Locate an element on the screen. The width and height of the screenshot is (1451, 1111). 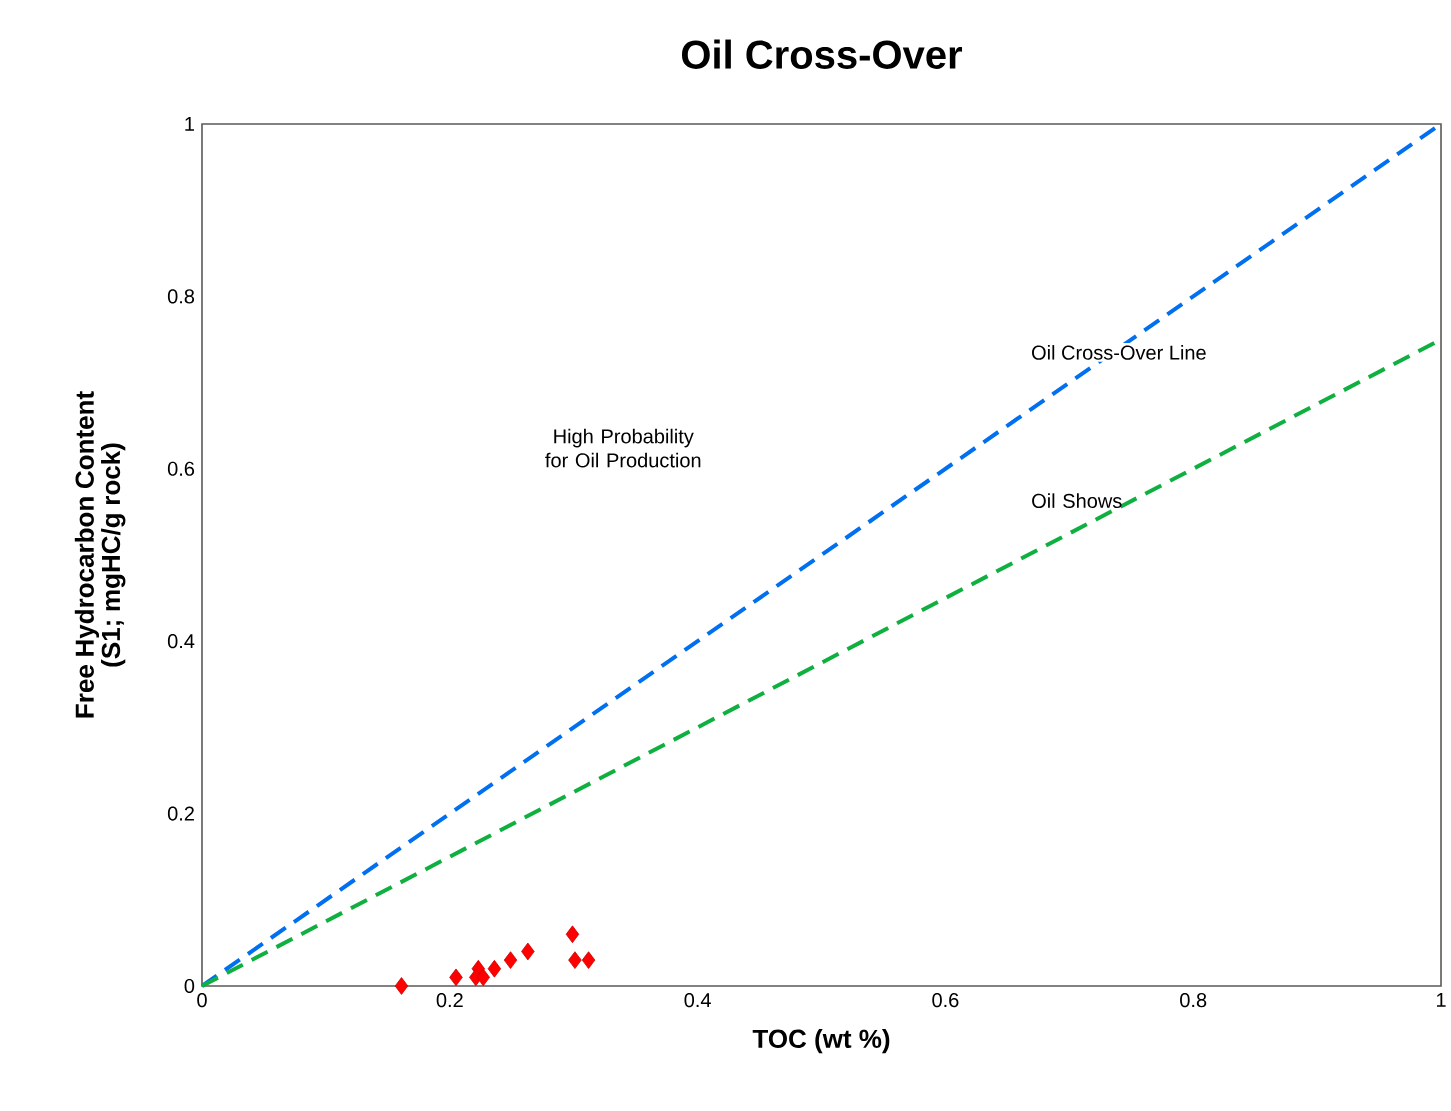
annotation: Oil Shows is located at coordinates (1077, 501).